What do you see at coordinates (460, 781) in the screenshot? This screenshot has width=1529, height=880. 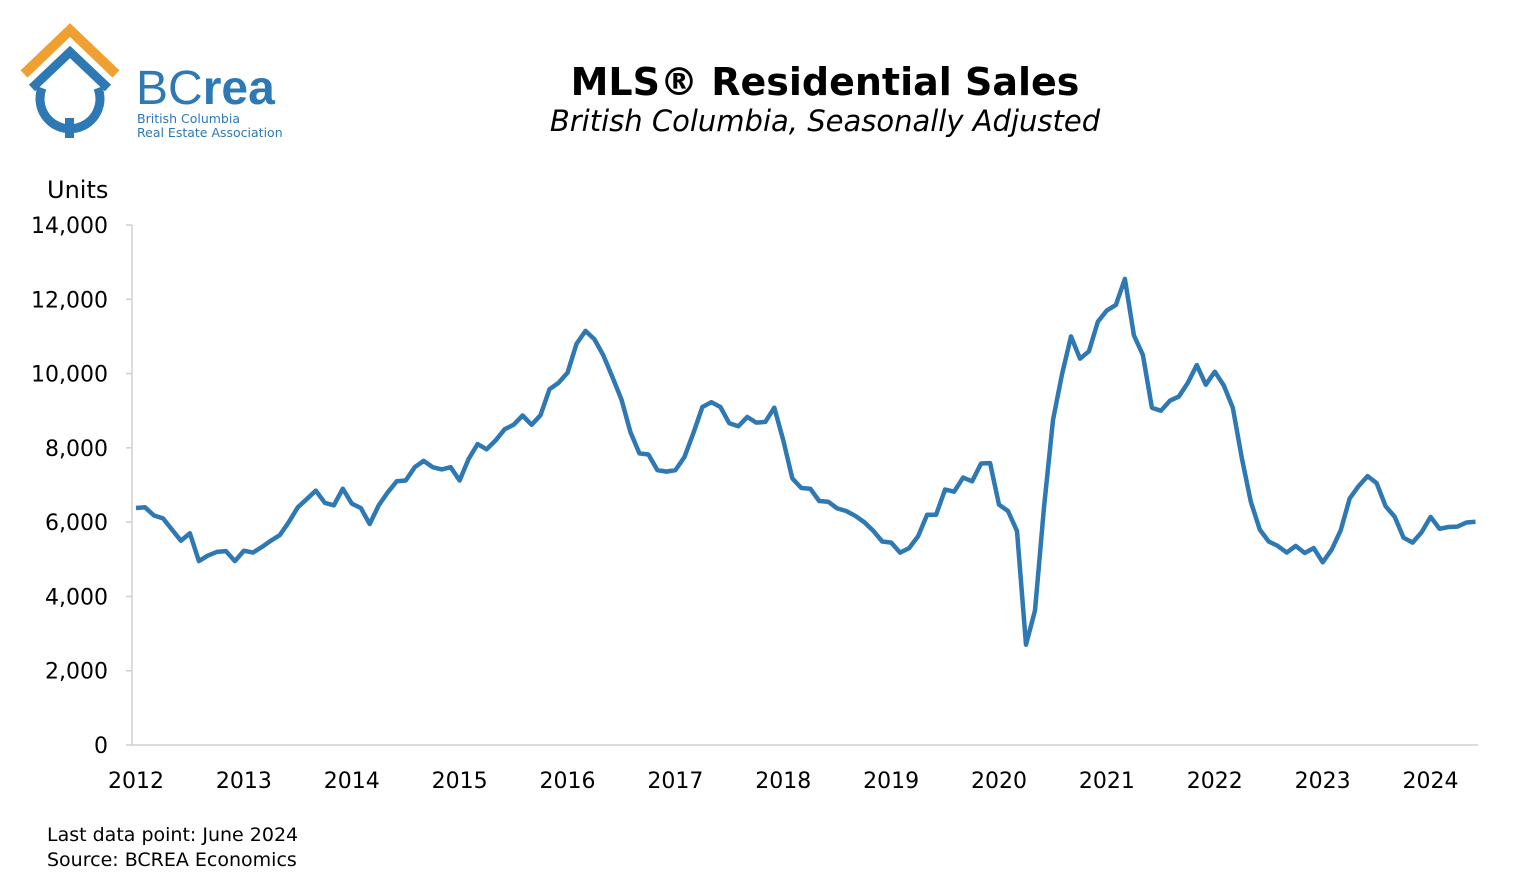 I see `x-tick-label: 2015` at bounding box center [460, 781].